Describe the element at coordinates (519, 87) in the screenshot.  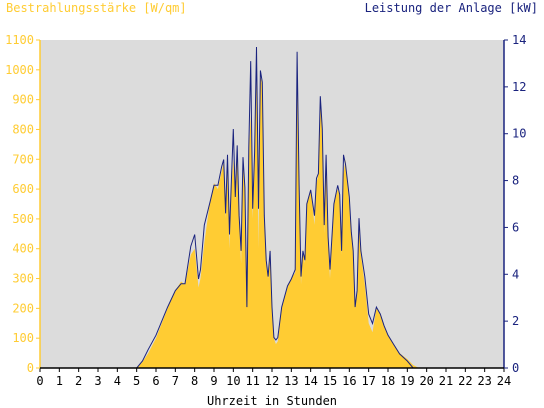
I see `right-tick-label: 12` at that location.